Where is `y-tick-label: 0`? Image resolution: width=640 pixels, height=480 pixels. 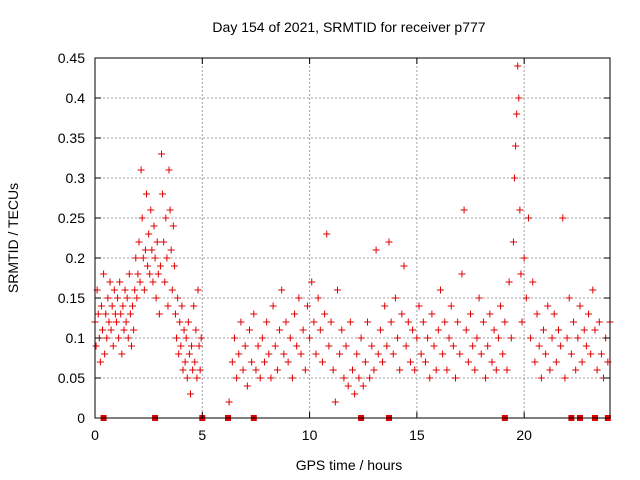 y-tick-label: 0 is located at coordinates (81, 418).